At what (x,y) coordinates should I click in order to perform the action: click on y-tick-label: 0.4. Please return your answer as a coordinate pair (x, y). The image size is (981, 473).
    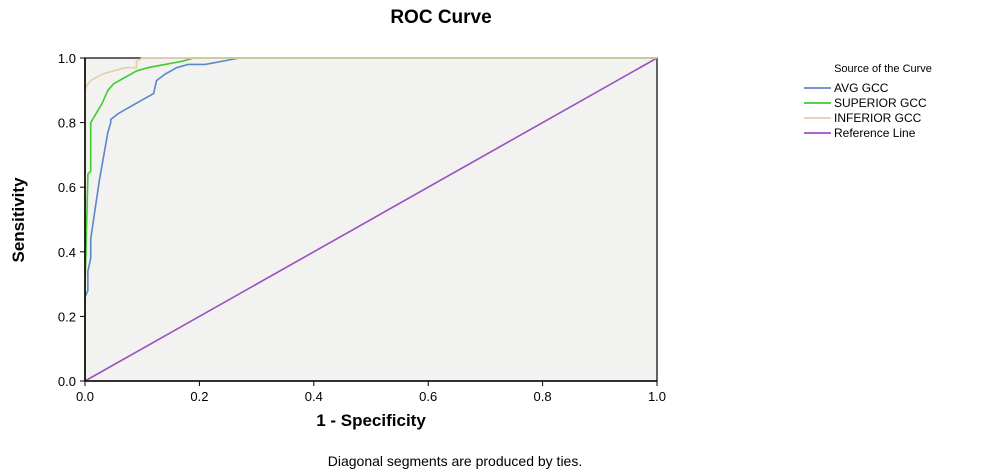
    Looking at the image, I should click on (67, 252).